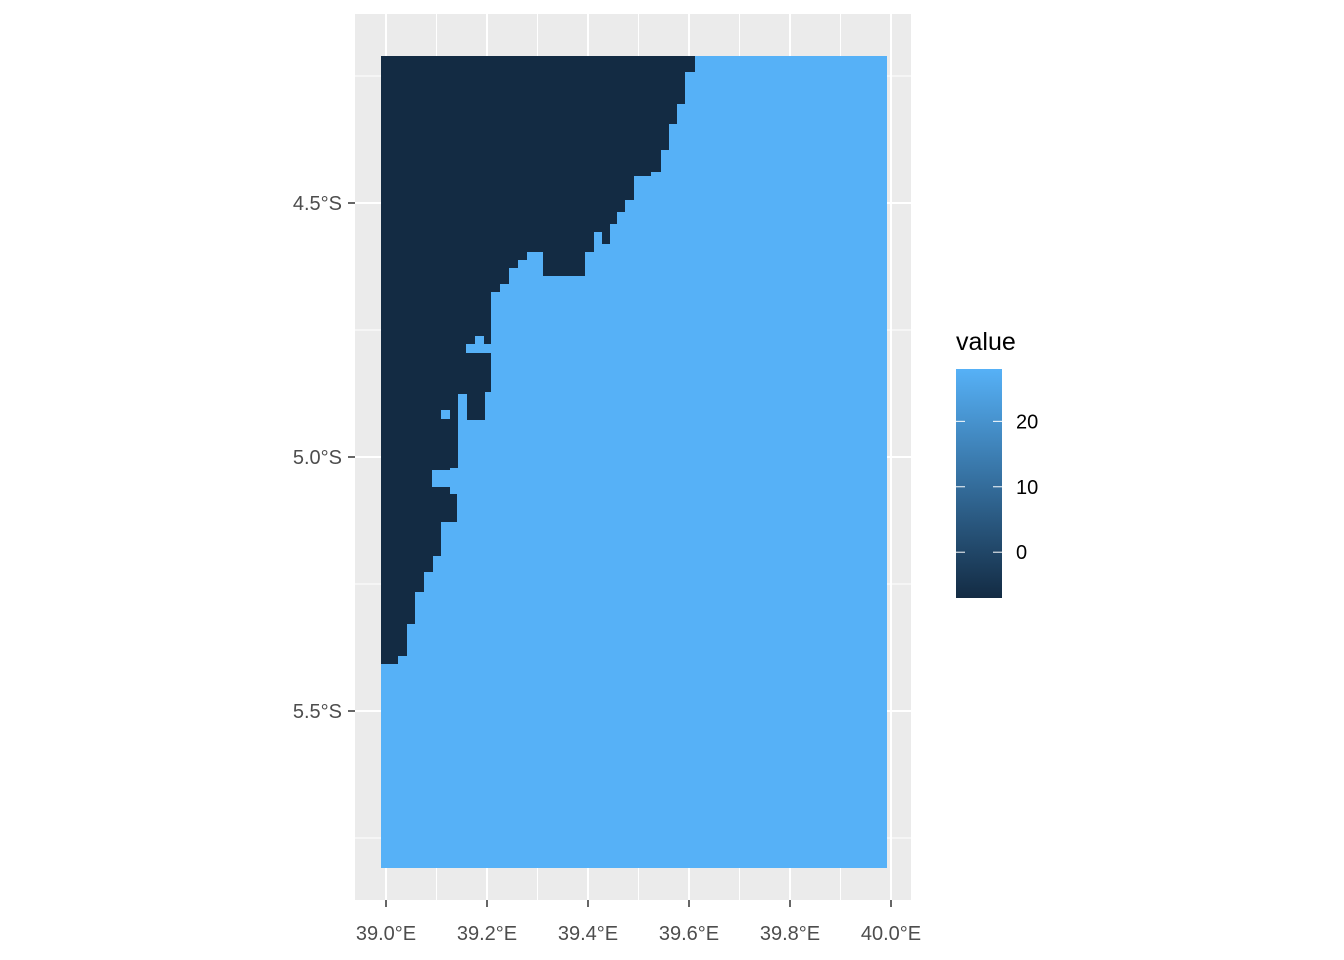 The width and height of the screenshot is (1344, 960). Describe the element at coordinates (790, 934) in the screenshot. I see `x-tick-label: 39.8°E` at that location.